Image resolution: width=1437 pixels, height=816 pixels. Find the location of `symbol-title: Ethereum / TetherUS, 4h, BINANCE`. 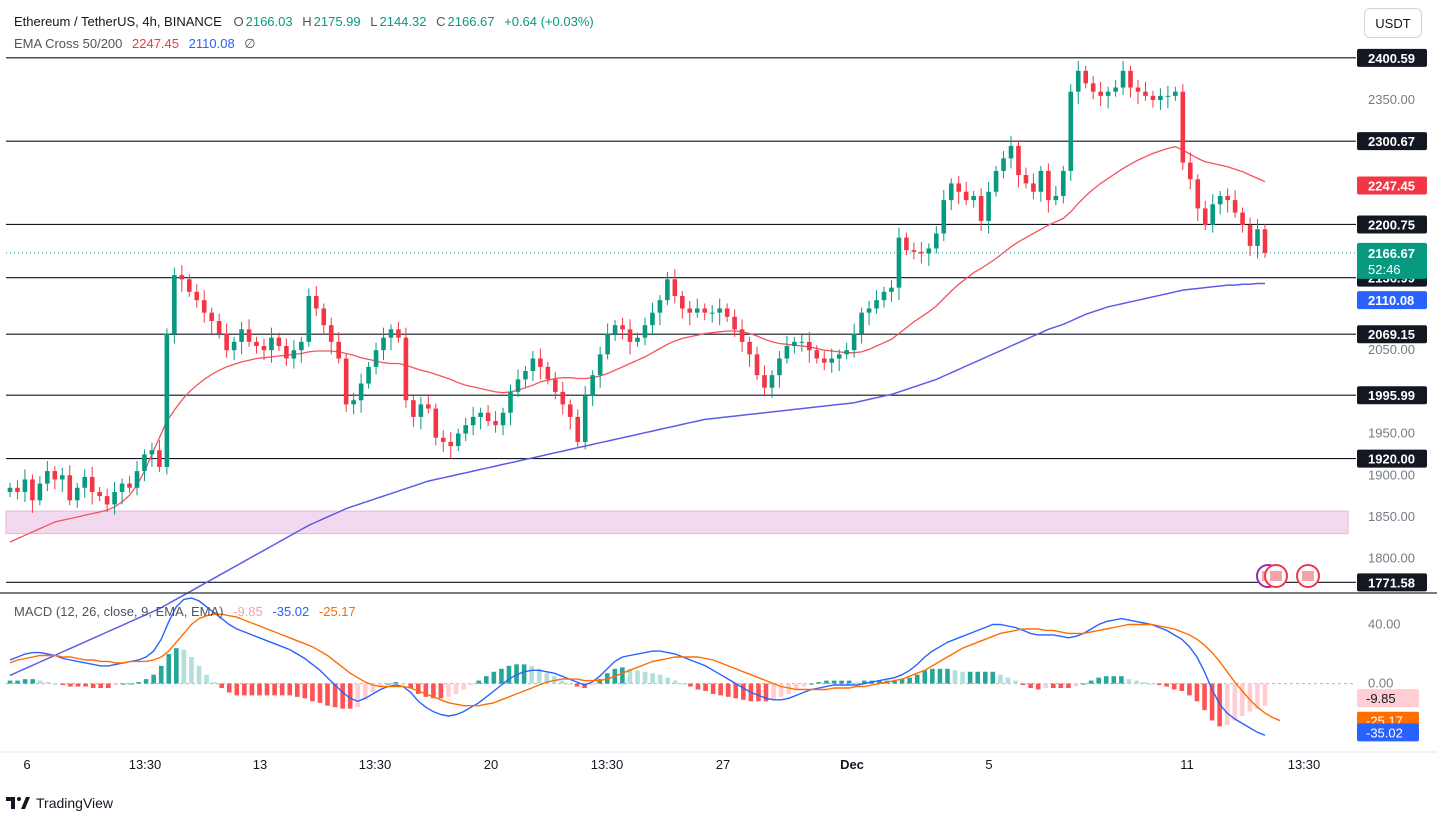

symbol-title: Ethereum / TetherUS, 4h, BINANCE is located at coordinates (118, 21).